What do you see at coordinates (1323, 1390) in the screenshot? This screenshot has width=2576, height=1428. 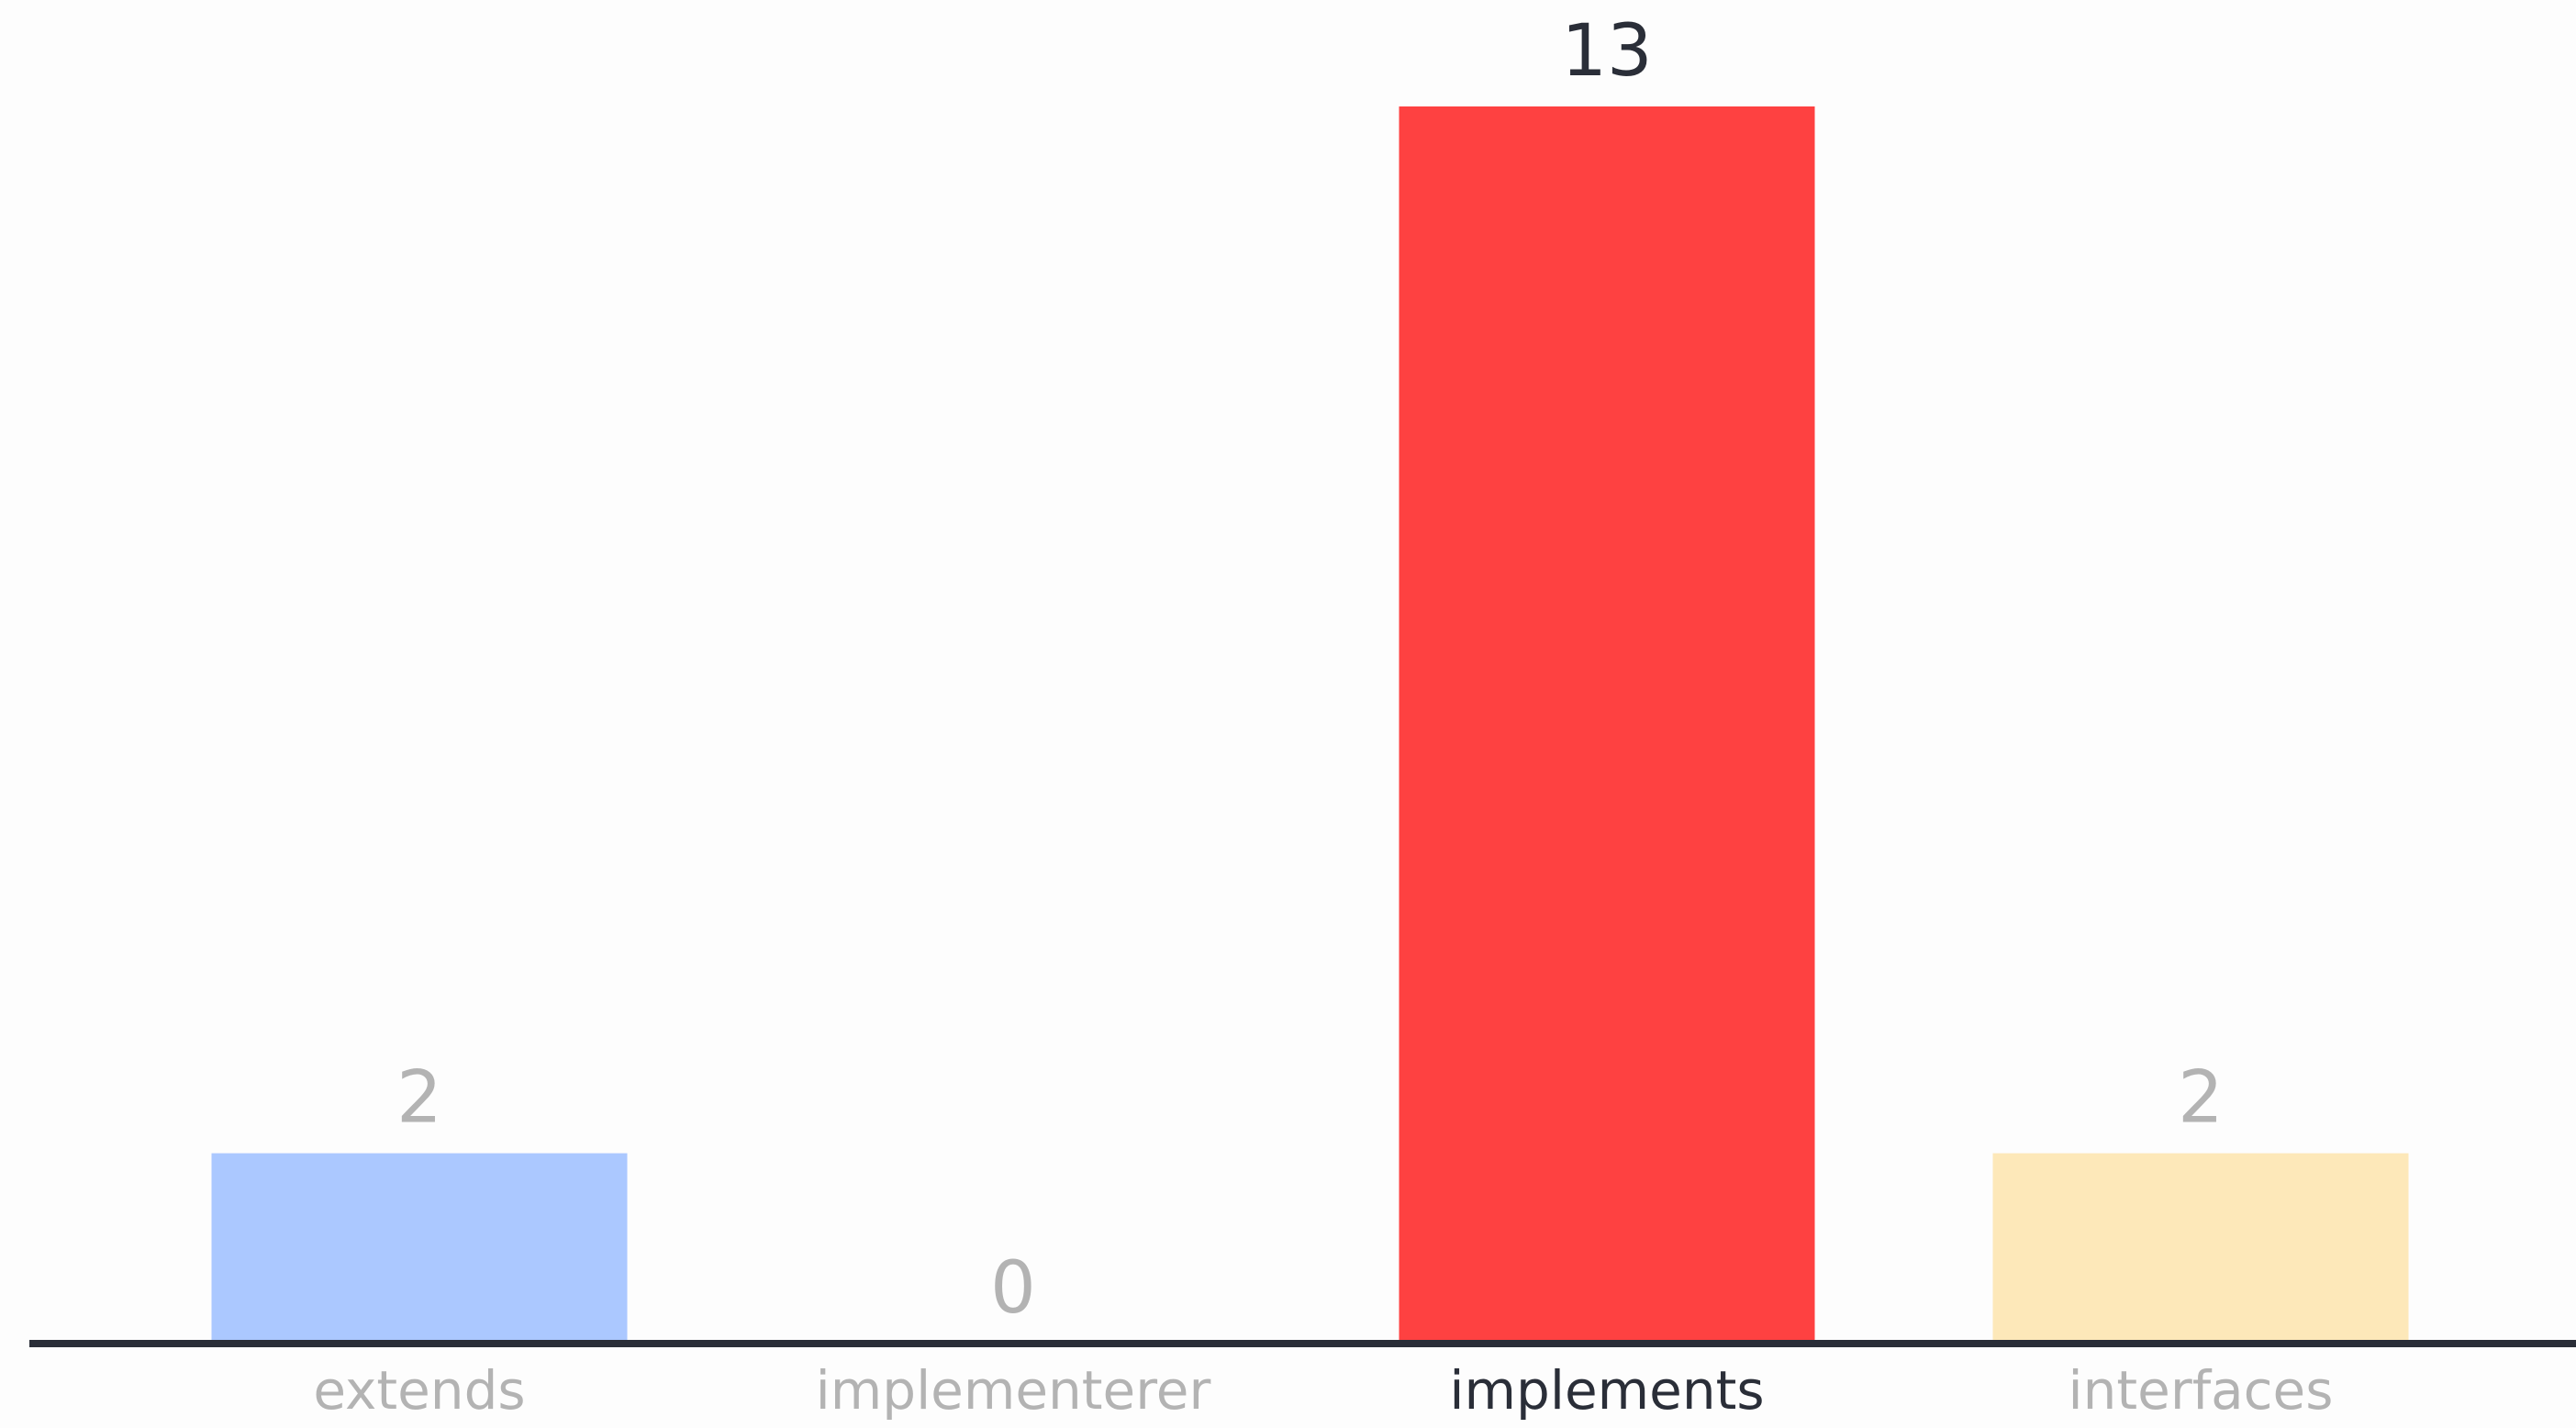 I see `category-labels-group: extends implementerer implements interfaces` at bounding box center [1323, 1390].